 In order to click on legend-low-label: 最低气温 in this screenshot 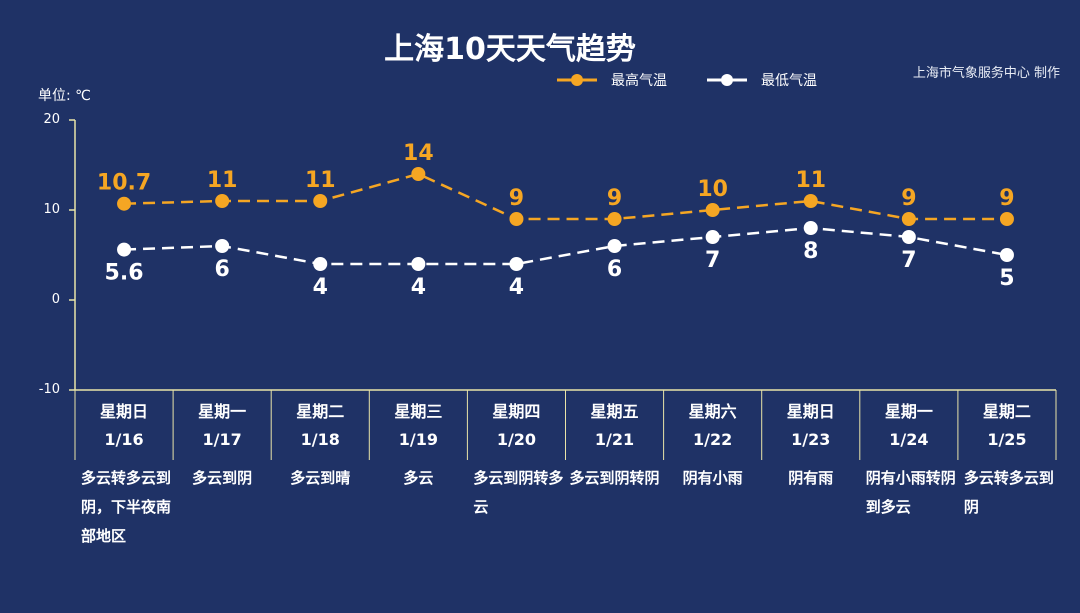, I will do `click(789, 81)`.